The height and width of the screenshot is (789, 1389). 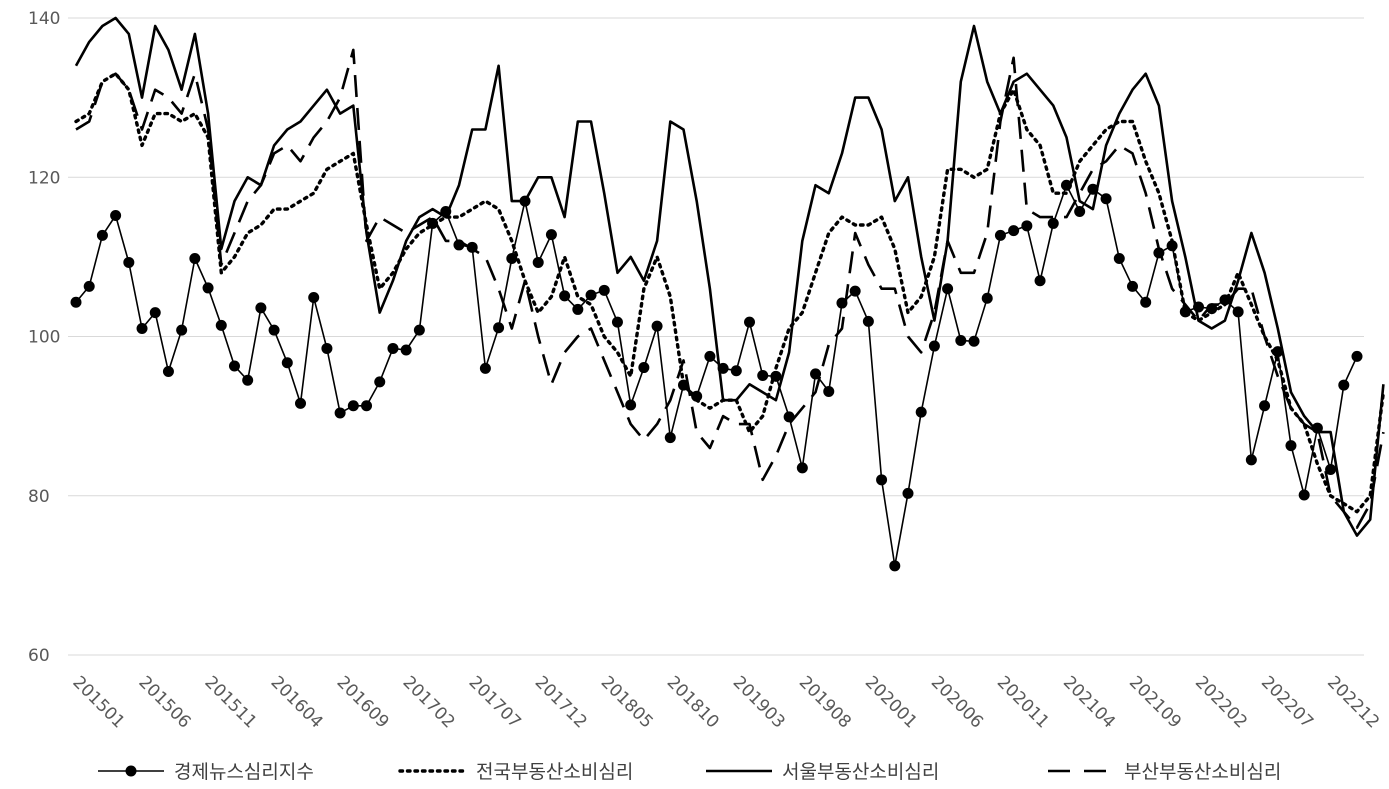 What do you see at coordinates (1353, 702) in the screenshot?
I see `x-tick-label: 202212` at bounding box center [1353, 702].